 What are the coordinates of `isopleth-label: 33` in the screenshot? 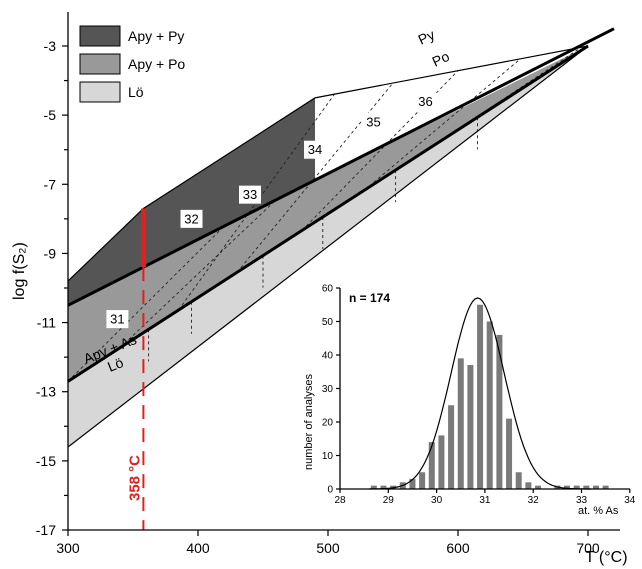 It's located at (250, 194).